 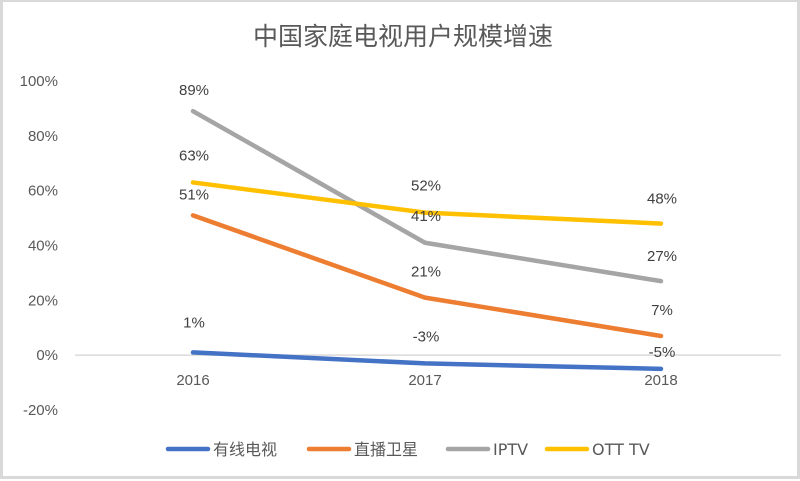 What do you see at coordinates (39, 81) in the screenshot?
I see `y-tick-label: 100%` at bounding box center [39, 81].